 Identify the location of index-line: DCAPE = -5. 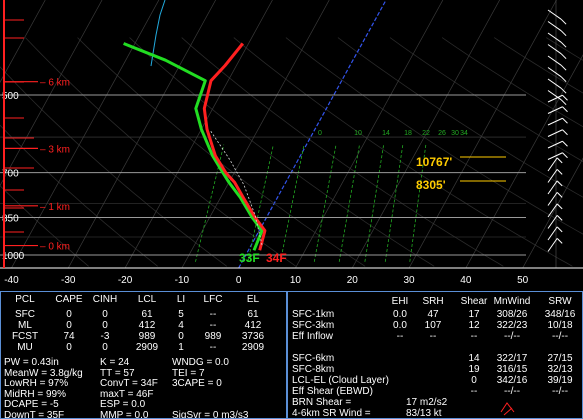
(31, 404).